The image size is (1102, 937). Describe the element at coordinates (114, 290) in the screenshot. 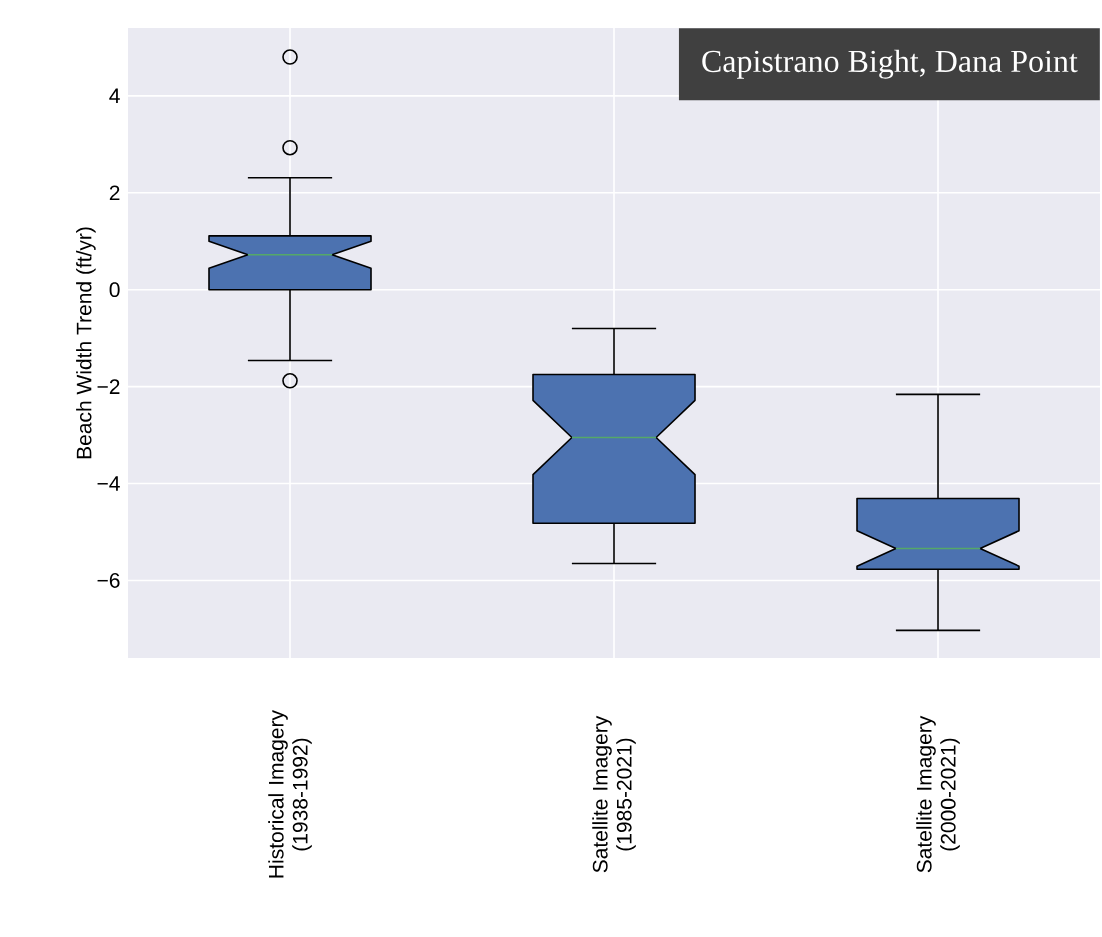

I see `y-tick-label: 0` at that location.